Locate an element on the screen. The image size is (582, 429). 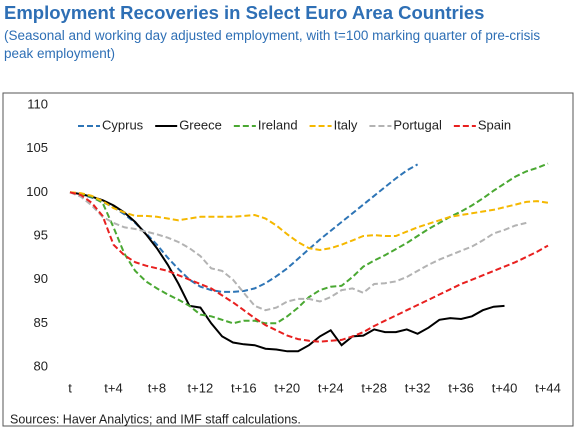
x-tick-label: t+24 is located at coordinates (331, 387).